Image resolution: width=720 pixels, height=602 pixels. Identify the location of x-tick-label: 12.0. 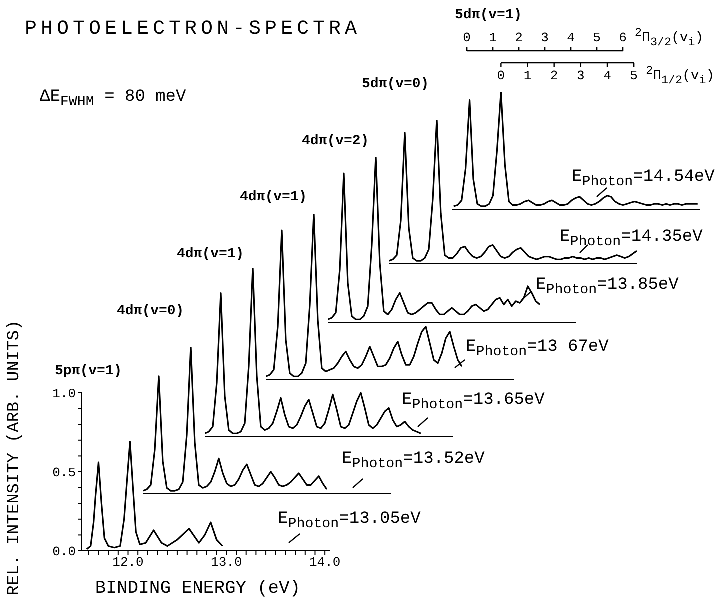
(128, 562).